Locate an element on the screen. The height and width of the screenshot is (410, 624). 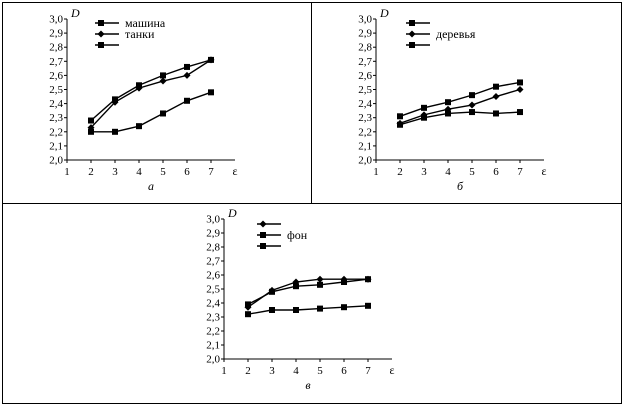
panel-label: а is located at coordinates (151, 186).